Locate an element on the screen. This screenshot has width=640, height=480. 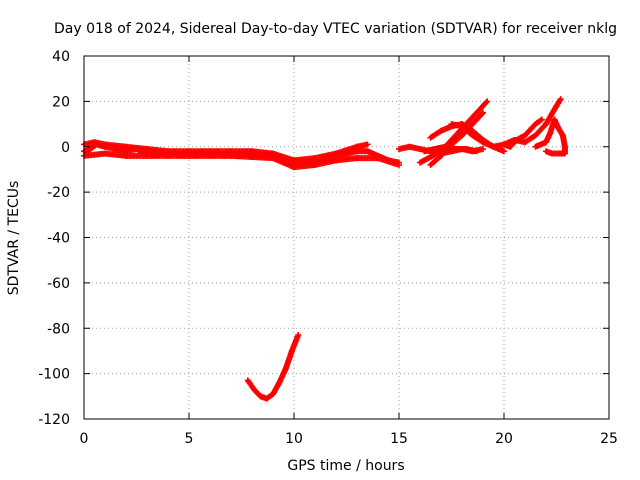
series-t16-rise is located at coordinates (454, 132).